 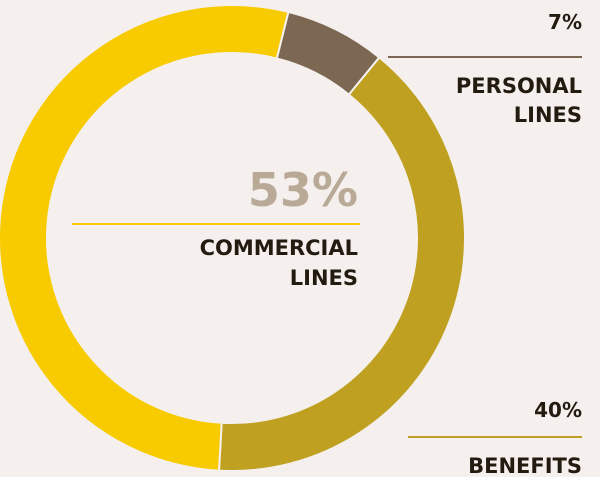 I want to click on personal-lines-leader, so click(x=485, y=57).